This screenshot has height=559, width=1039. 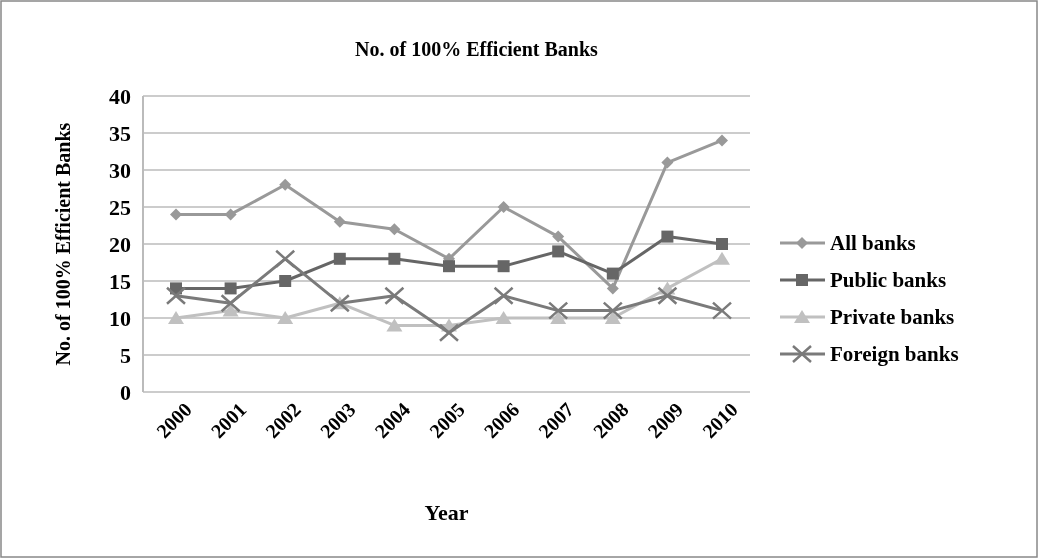 I want to click on y-axis-title: No. of 100% Efficient Banks, so click(x=63, y=244).